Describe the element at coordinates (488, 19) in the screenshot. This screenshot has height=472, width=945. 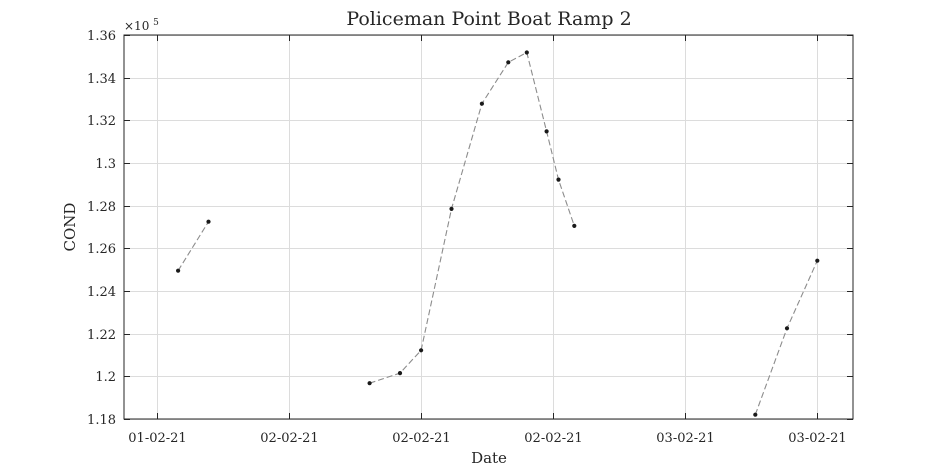
I see `chart-title: Policeman Point Boat Ramp 2` at that location.